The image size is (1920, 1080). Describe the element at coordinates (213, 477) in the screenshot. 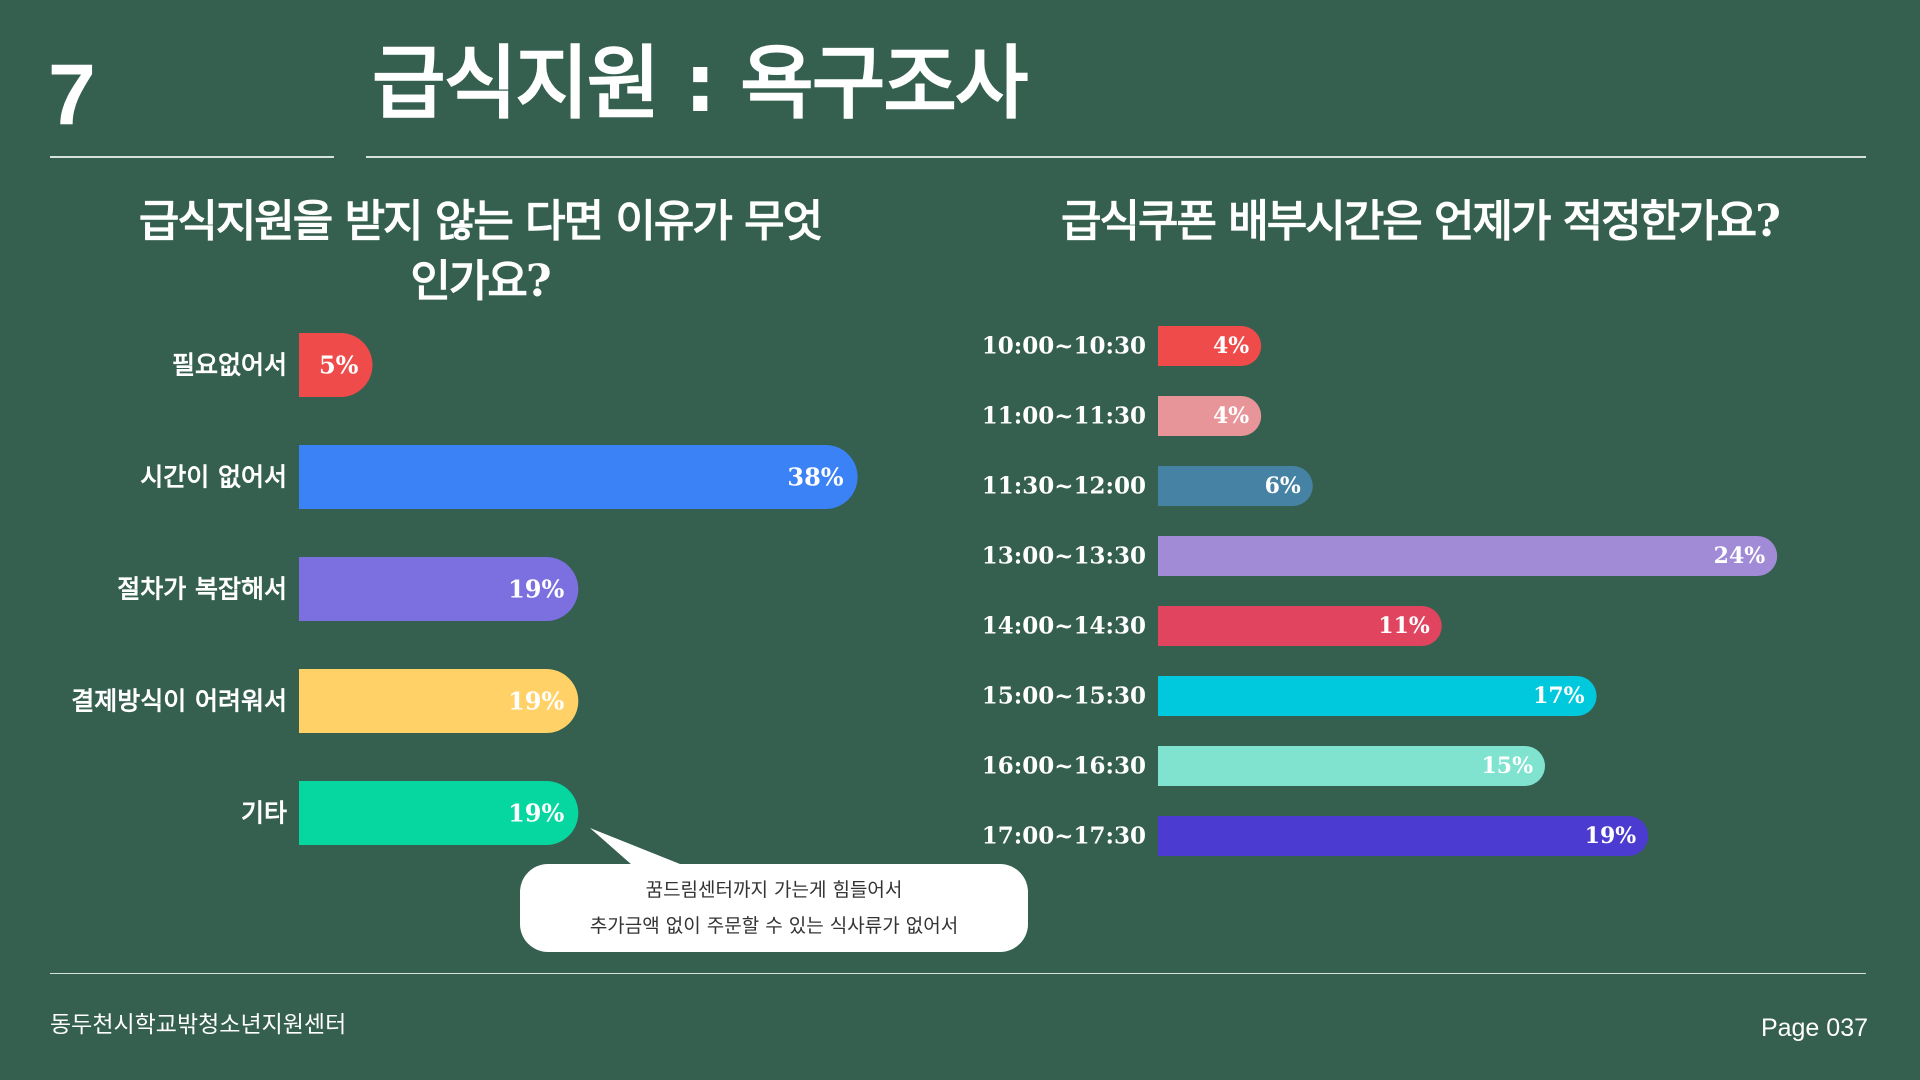

I see `category-label: 시간이 없어서` at that location.